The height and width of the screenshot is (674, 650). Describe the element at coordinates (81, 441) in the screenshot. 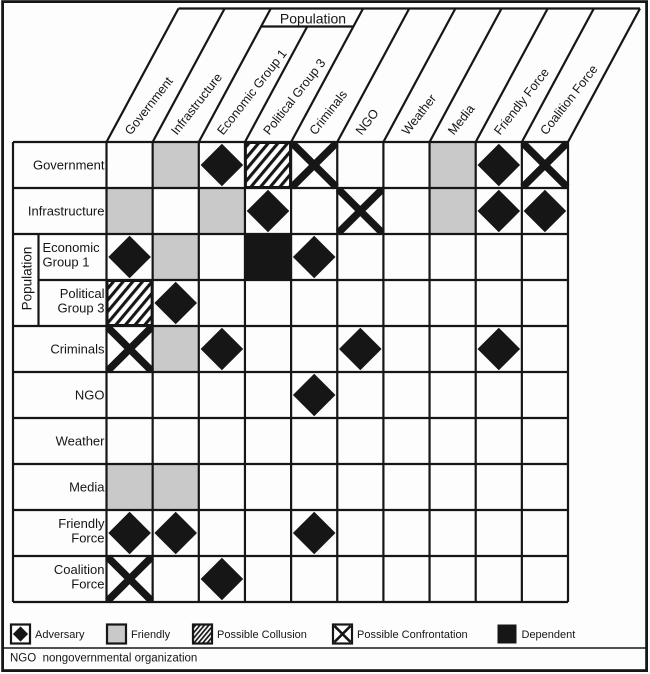

I see `svg-text: Weather` at that location.